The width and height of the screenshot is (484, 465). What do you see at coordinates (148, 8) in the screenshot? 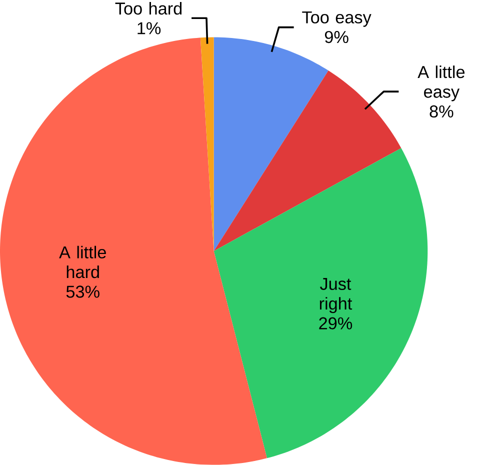
I see `slice-label: Too hard` at bounding box center [148, 8].